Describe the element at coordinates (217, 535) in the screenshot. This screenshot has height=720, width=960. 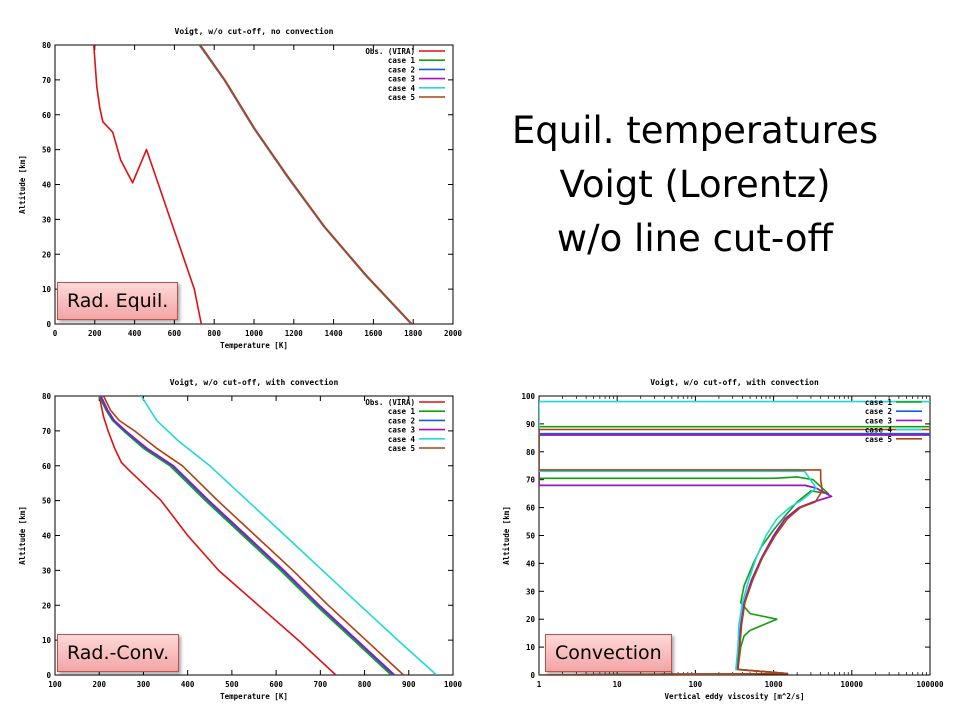
I see `series-line-obs-vira-` at that location.